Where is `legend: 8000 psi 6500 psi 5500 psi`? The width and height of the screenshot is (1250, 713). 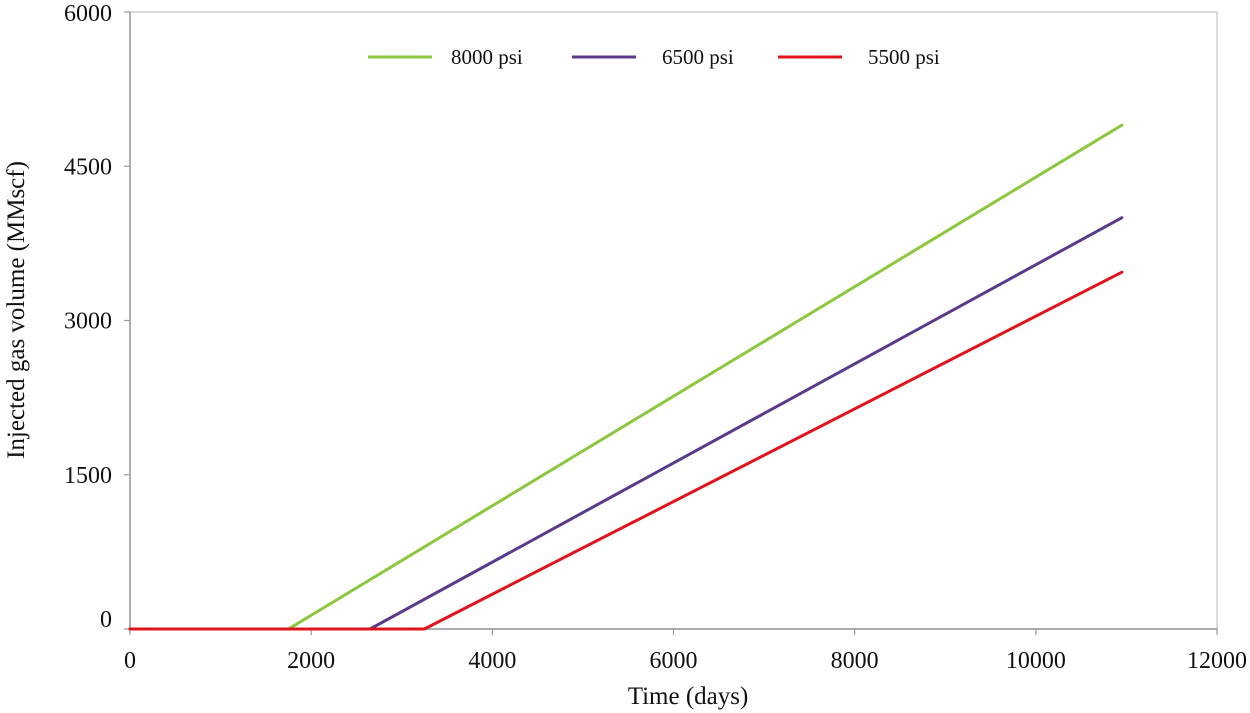
legend: 8000 psi 6500 psi 5500 psi is located at coordinates (654, 57).